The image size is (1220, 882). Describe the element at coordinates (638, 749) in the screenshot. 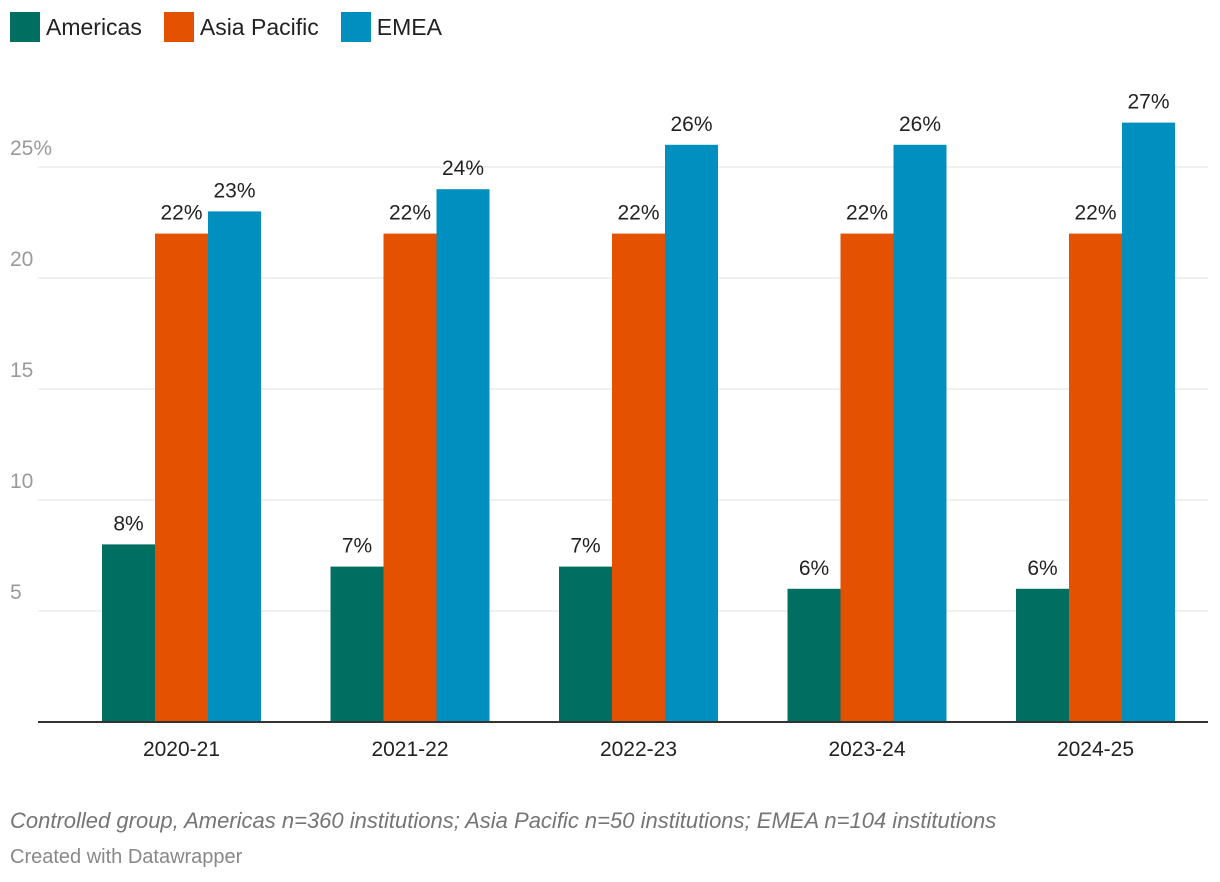

I see `x-tick-label: 2022-23` at that location.